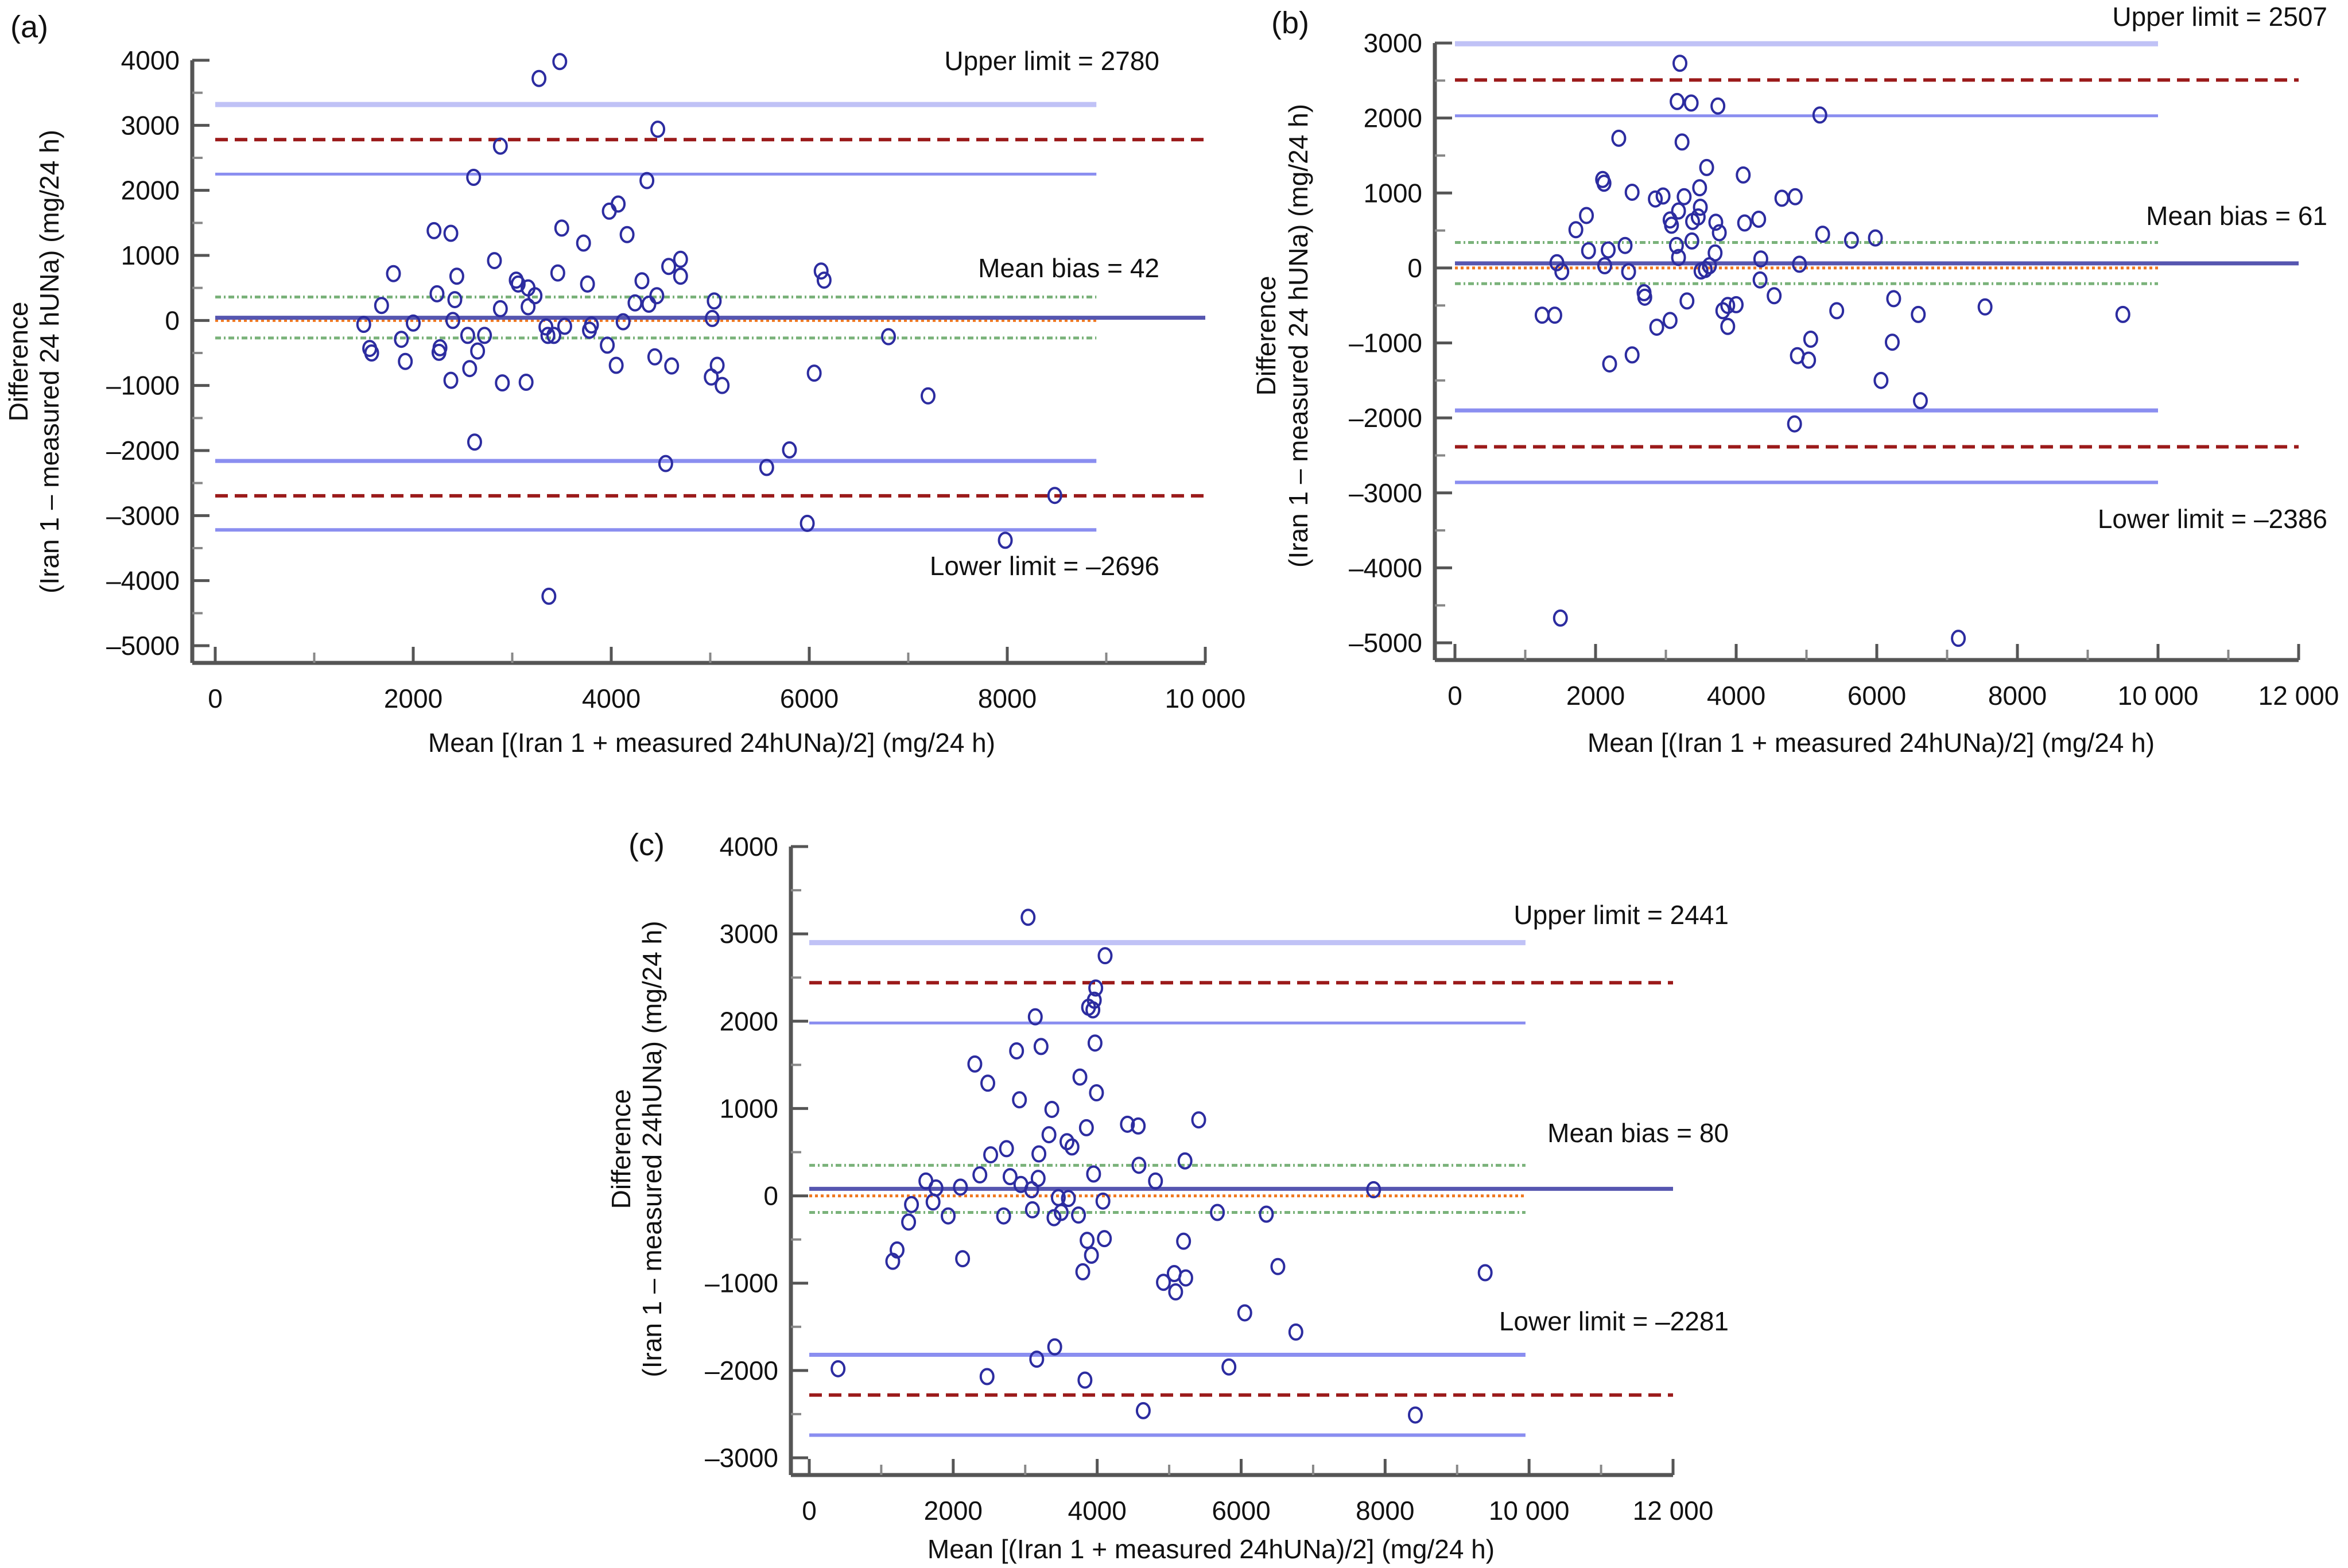 The width and height of the screenshot is (2348, 1568). I want to click on x-tick-label-c: 6000, so click(1241, 1511).